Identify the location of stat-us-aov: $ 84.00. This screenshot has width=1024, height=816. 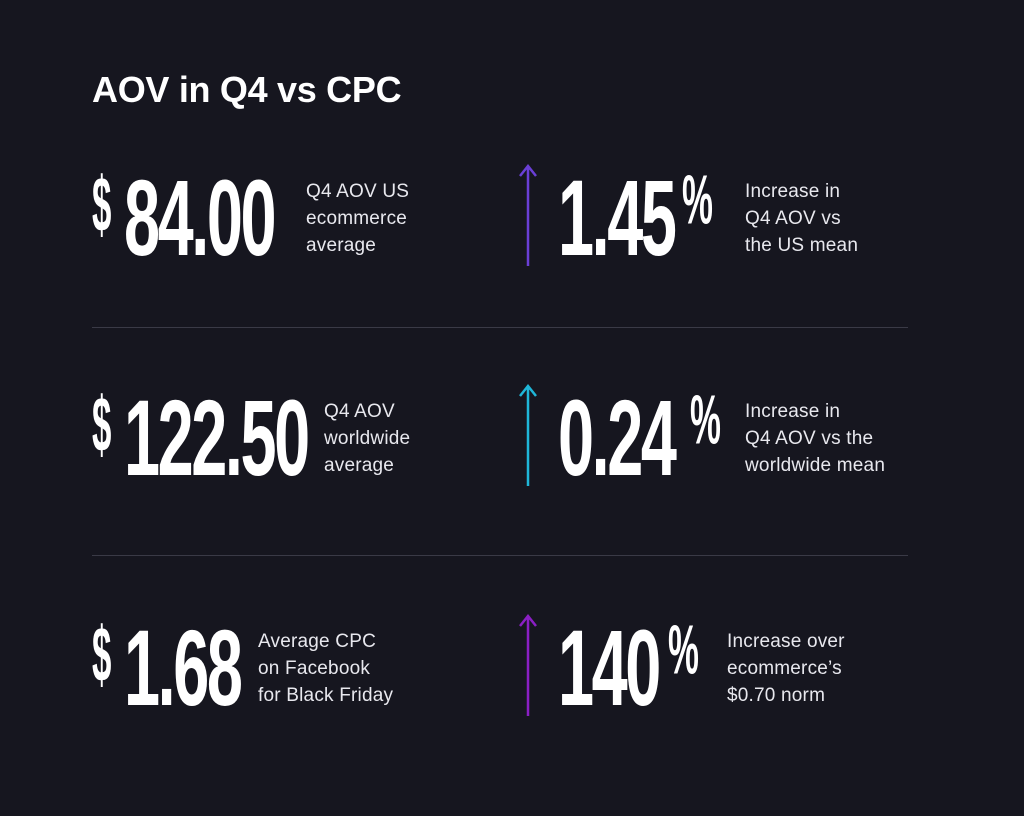
(233, 217).